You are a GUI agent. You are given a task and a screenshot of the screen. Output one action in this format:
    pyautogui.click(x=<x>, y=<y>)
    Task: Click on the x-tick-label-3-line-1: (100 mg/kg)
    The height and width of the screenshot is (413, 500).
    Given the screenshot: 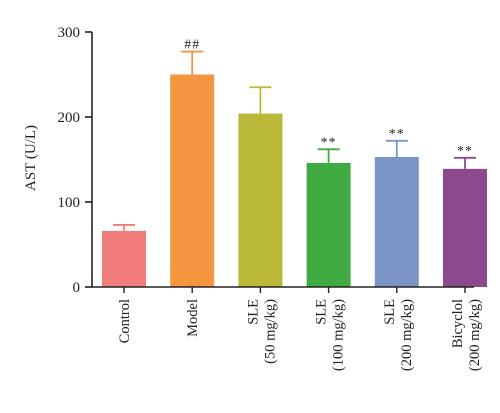 What is the action you would take?
    pyautogui.click(x=339, y=335)
    